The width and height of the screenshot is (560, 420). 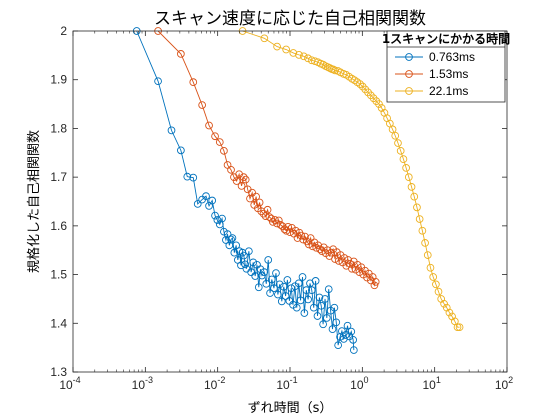 I want to click on y-tick-label: 1.7, so click(x=58, y=177).